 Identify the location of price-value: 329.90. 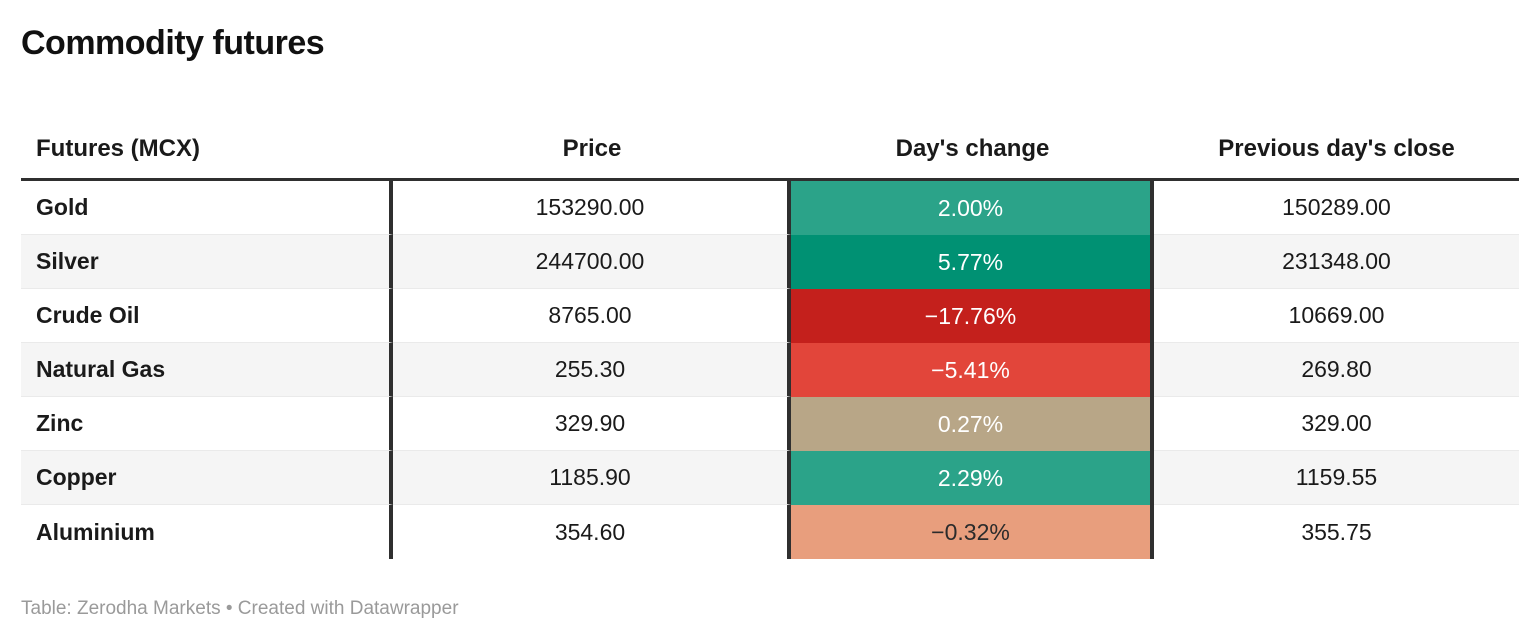
(592, 424).